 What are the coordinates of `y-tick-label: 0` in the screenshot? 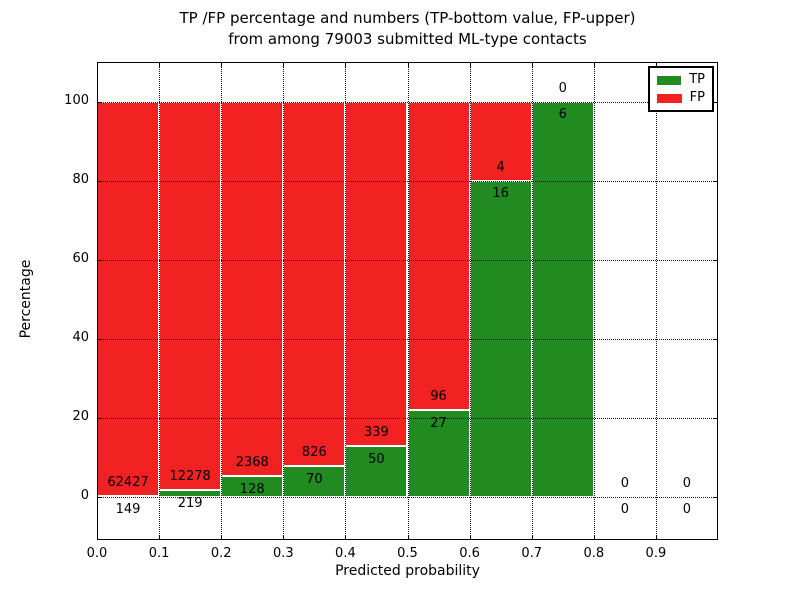 It's located at (84, 495).